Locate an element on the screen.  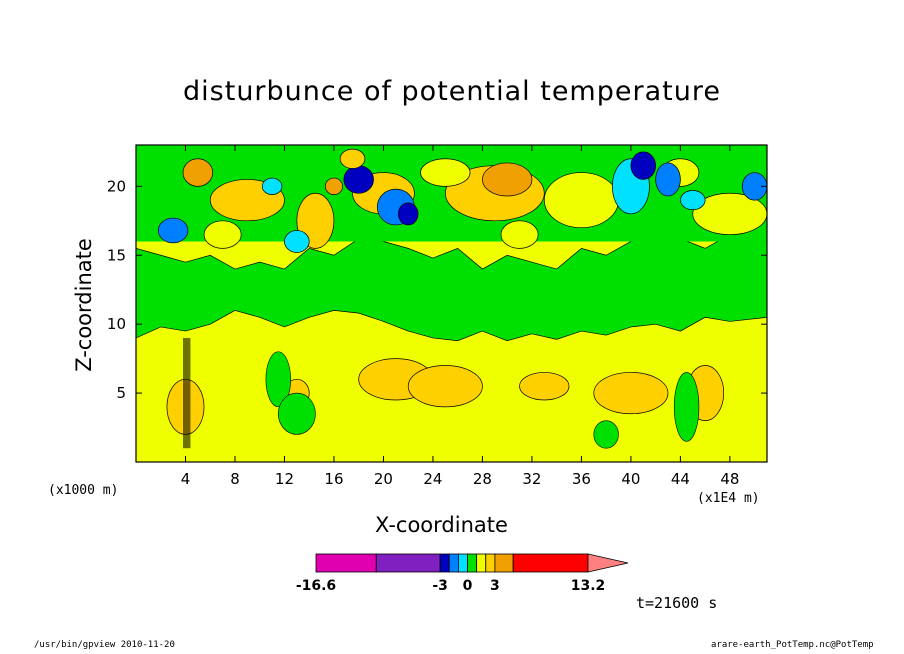
x-tick-label: 36 is located at coordinates (581, 479).